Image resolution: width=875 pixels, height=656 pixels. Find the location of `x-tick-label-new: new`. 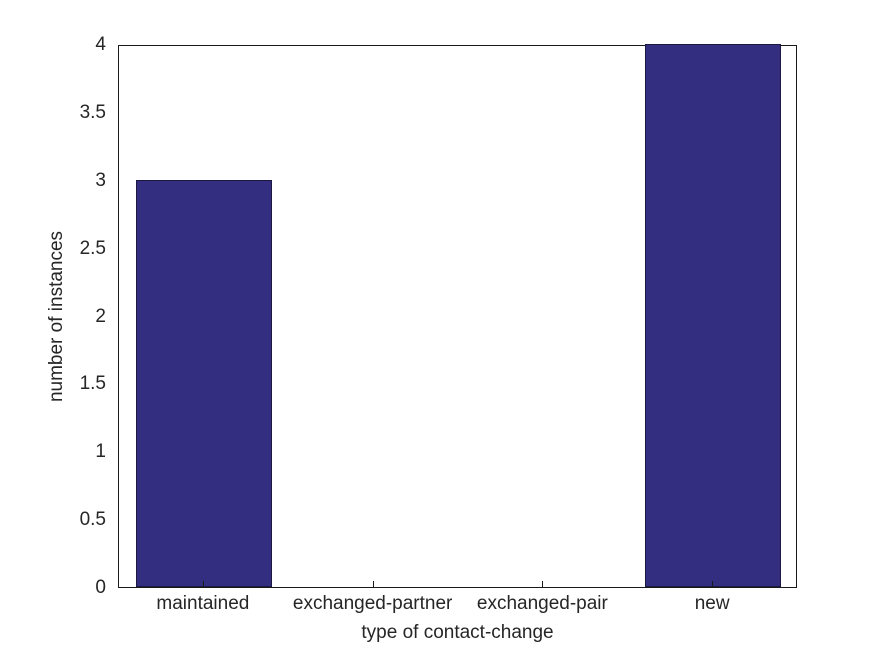

x-tick-label-new: new is located at coordinates (712, 603).